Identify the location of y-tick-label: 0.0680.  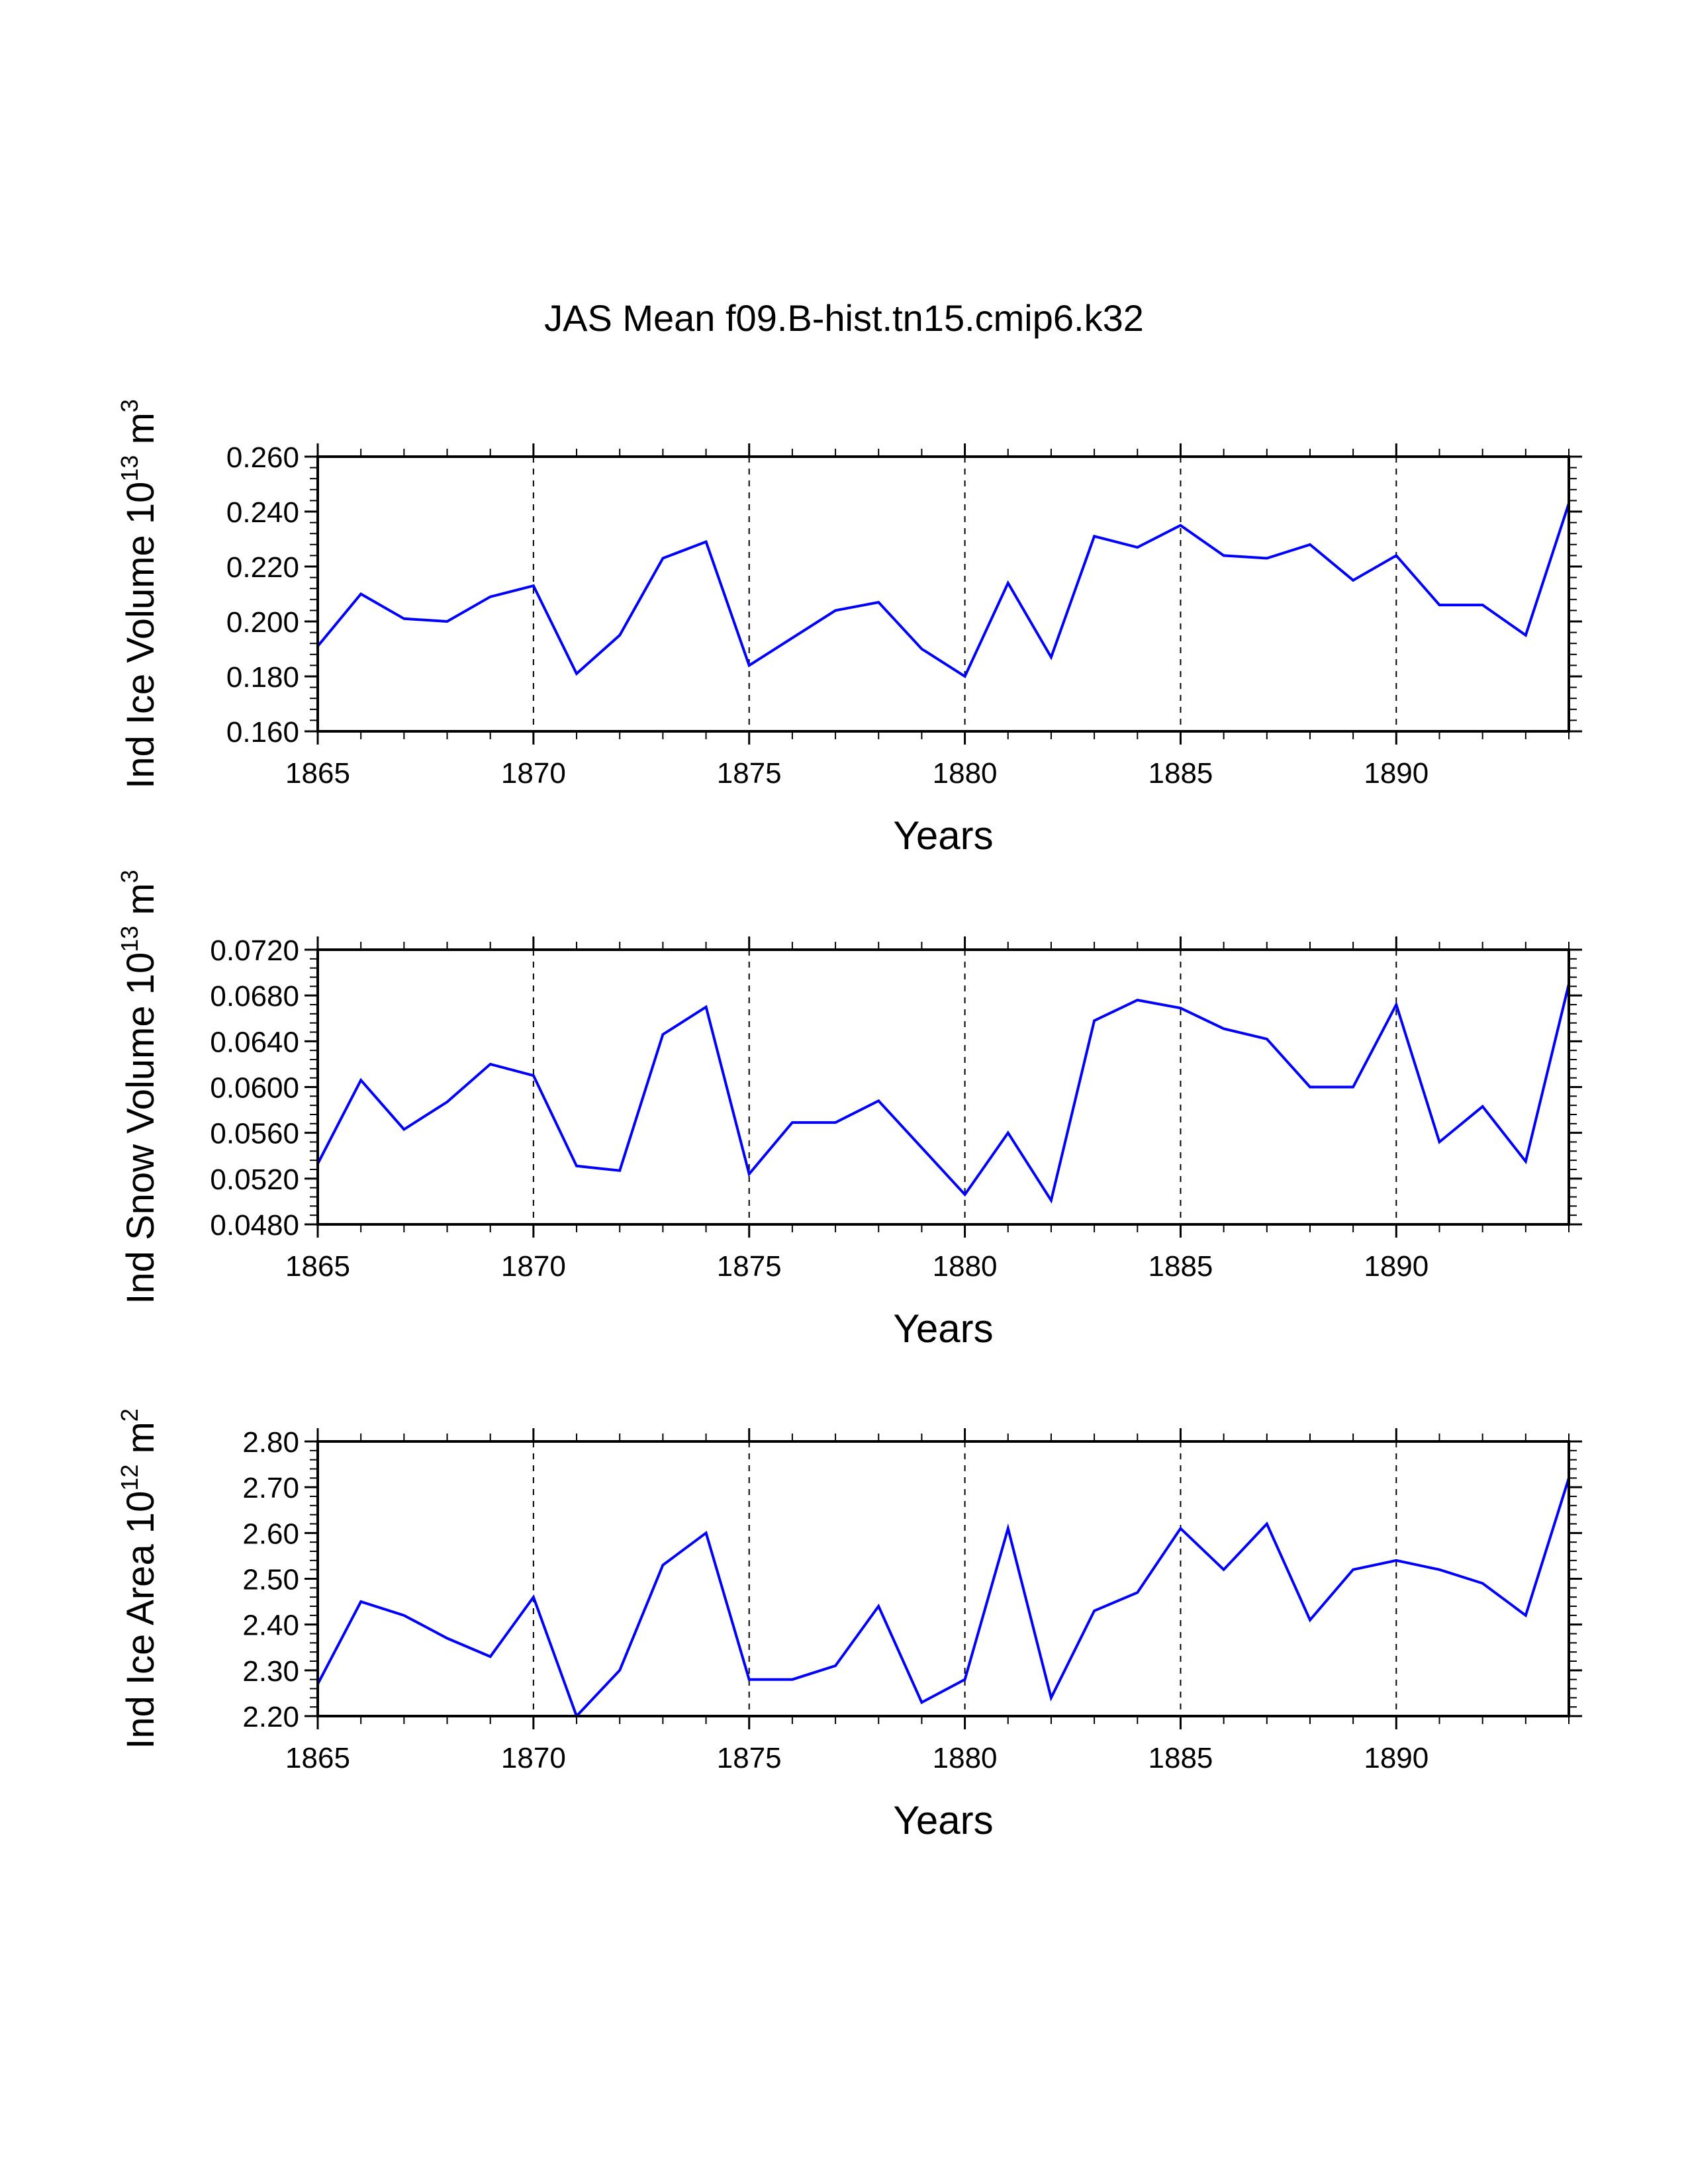
(254, 997).